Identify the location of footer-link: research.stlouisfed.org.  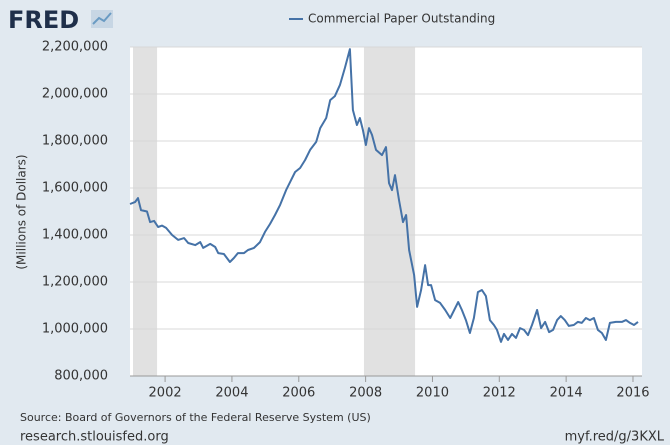
(94, 437).